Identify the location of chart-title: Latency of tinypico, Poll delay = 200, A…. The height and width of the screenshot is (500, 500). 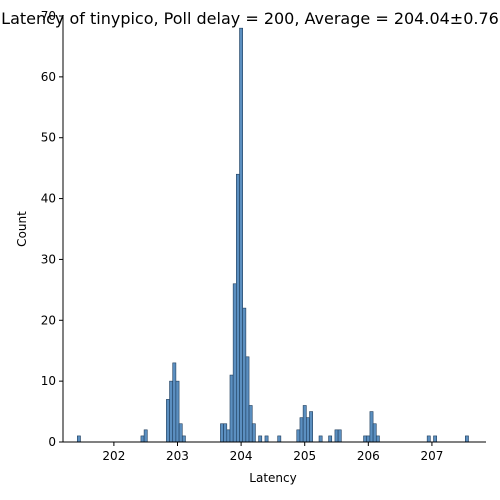
(250, 18).